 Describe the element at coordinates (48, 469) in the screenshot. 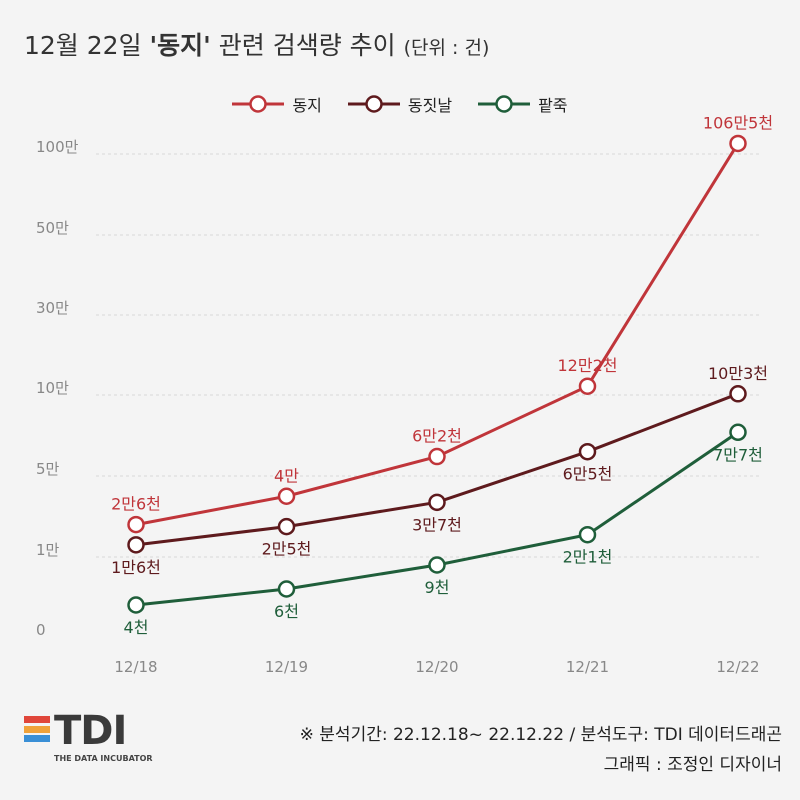

I see `y-tick-label: 5만` at that location.